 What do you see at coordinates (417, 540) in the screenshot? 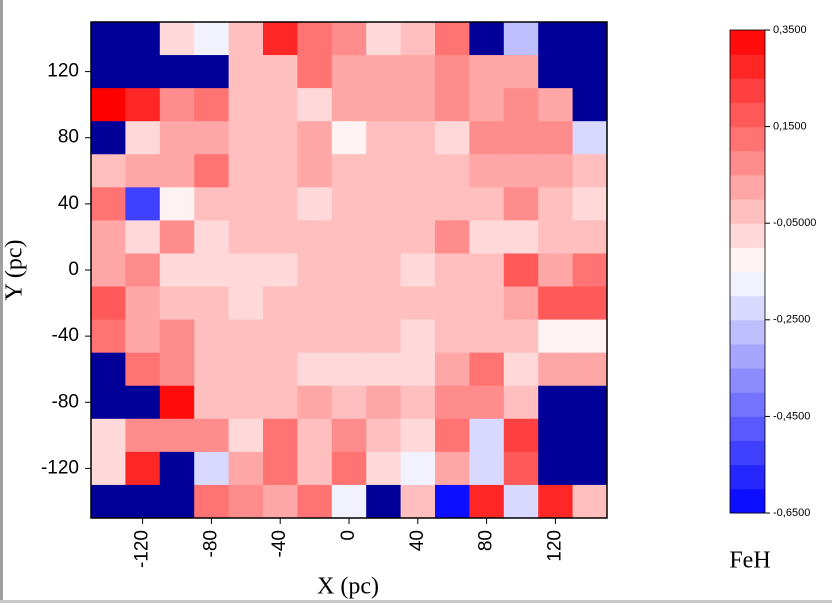
I see `x-tick-label: 40` at bounding box center [417, 540].